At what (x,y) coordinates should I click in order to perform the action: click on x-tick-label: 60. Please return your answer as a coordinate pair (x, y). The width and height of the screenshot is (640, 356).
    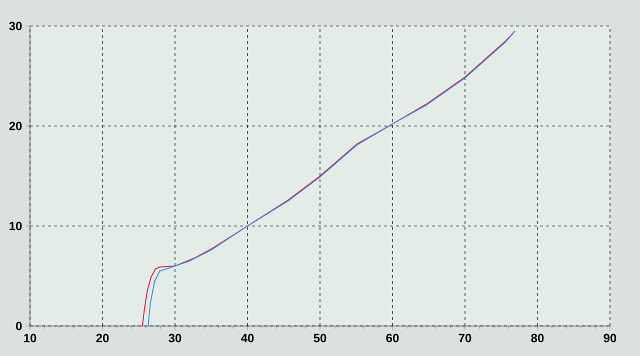
    Looking at the image, I should click on (392, 338).